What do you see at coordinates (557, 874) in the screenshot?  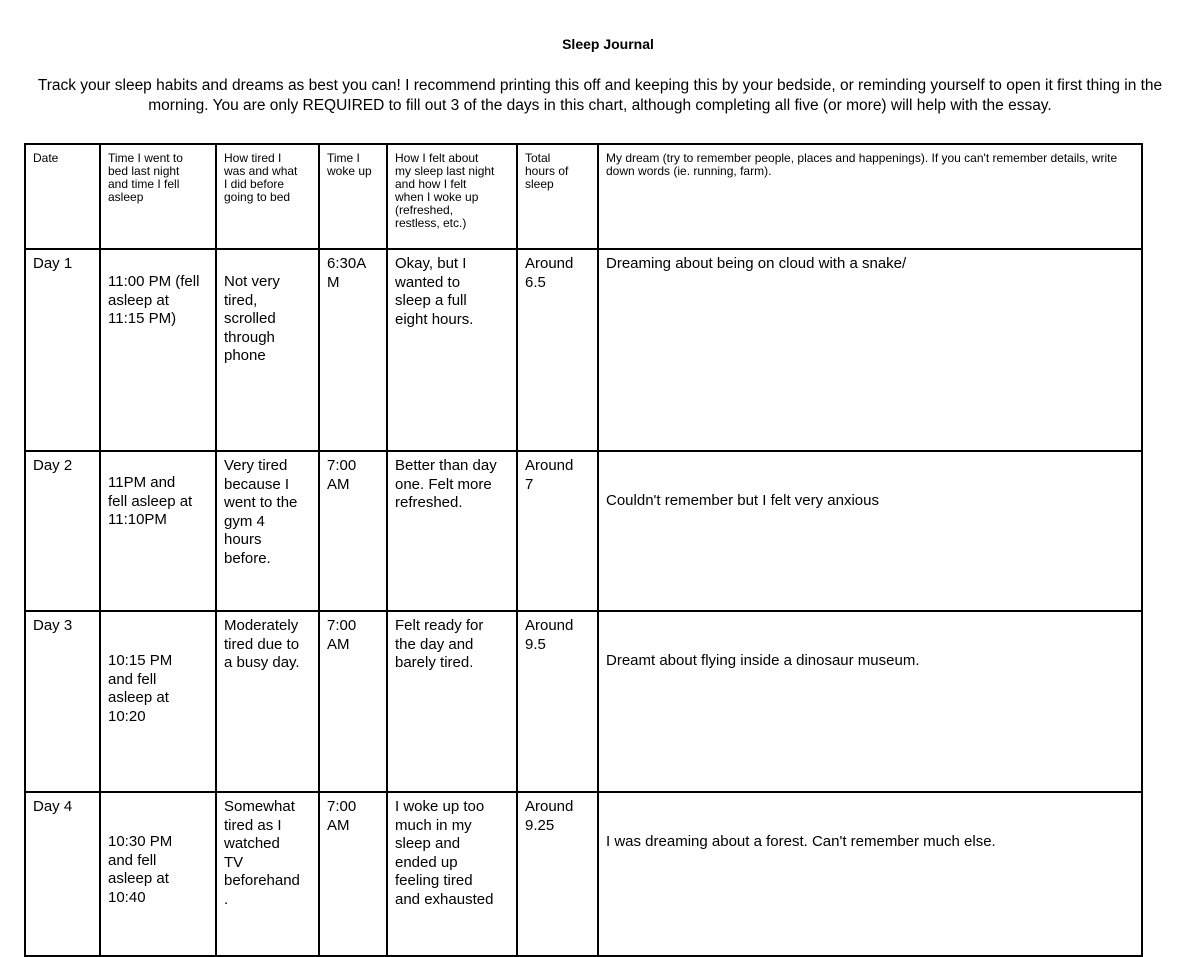 I see `cell-total-hours: Around 9.25` at bounding box center [557, 874].